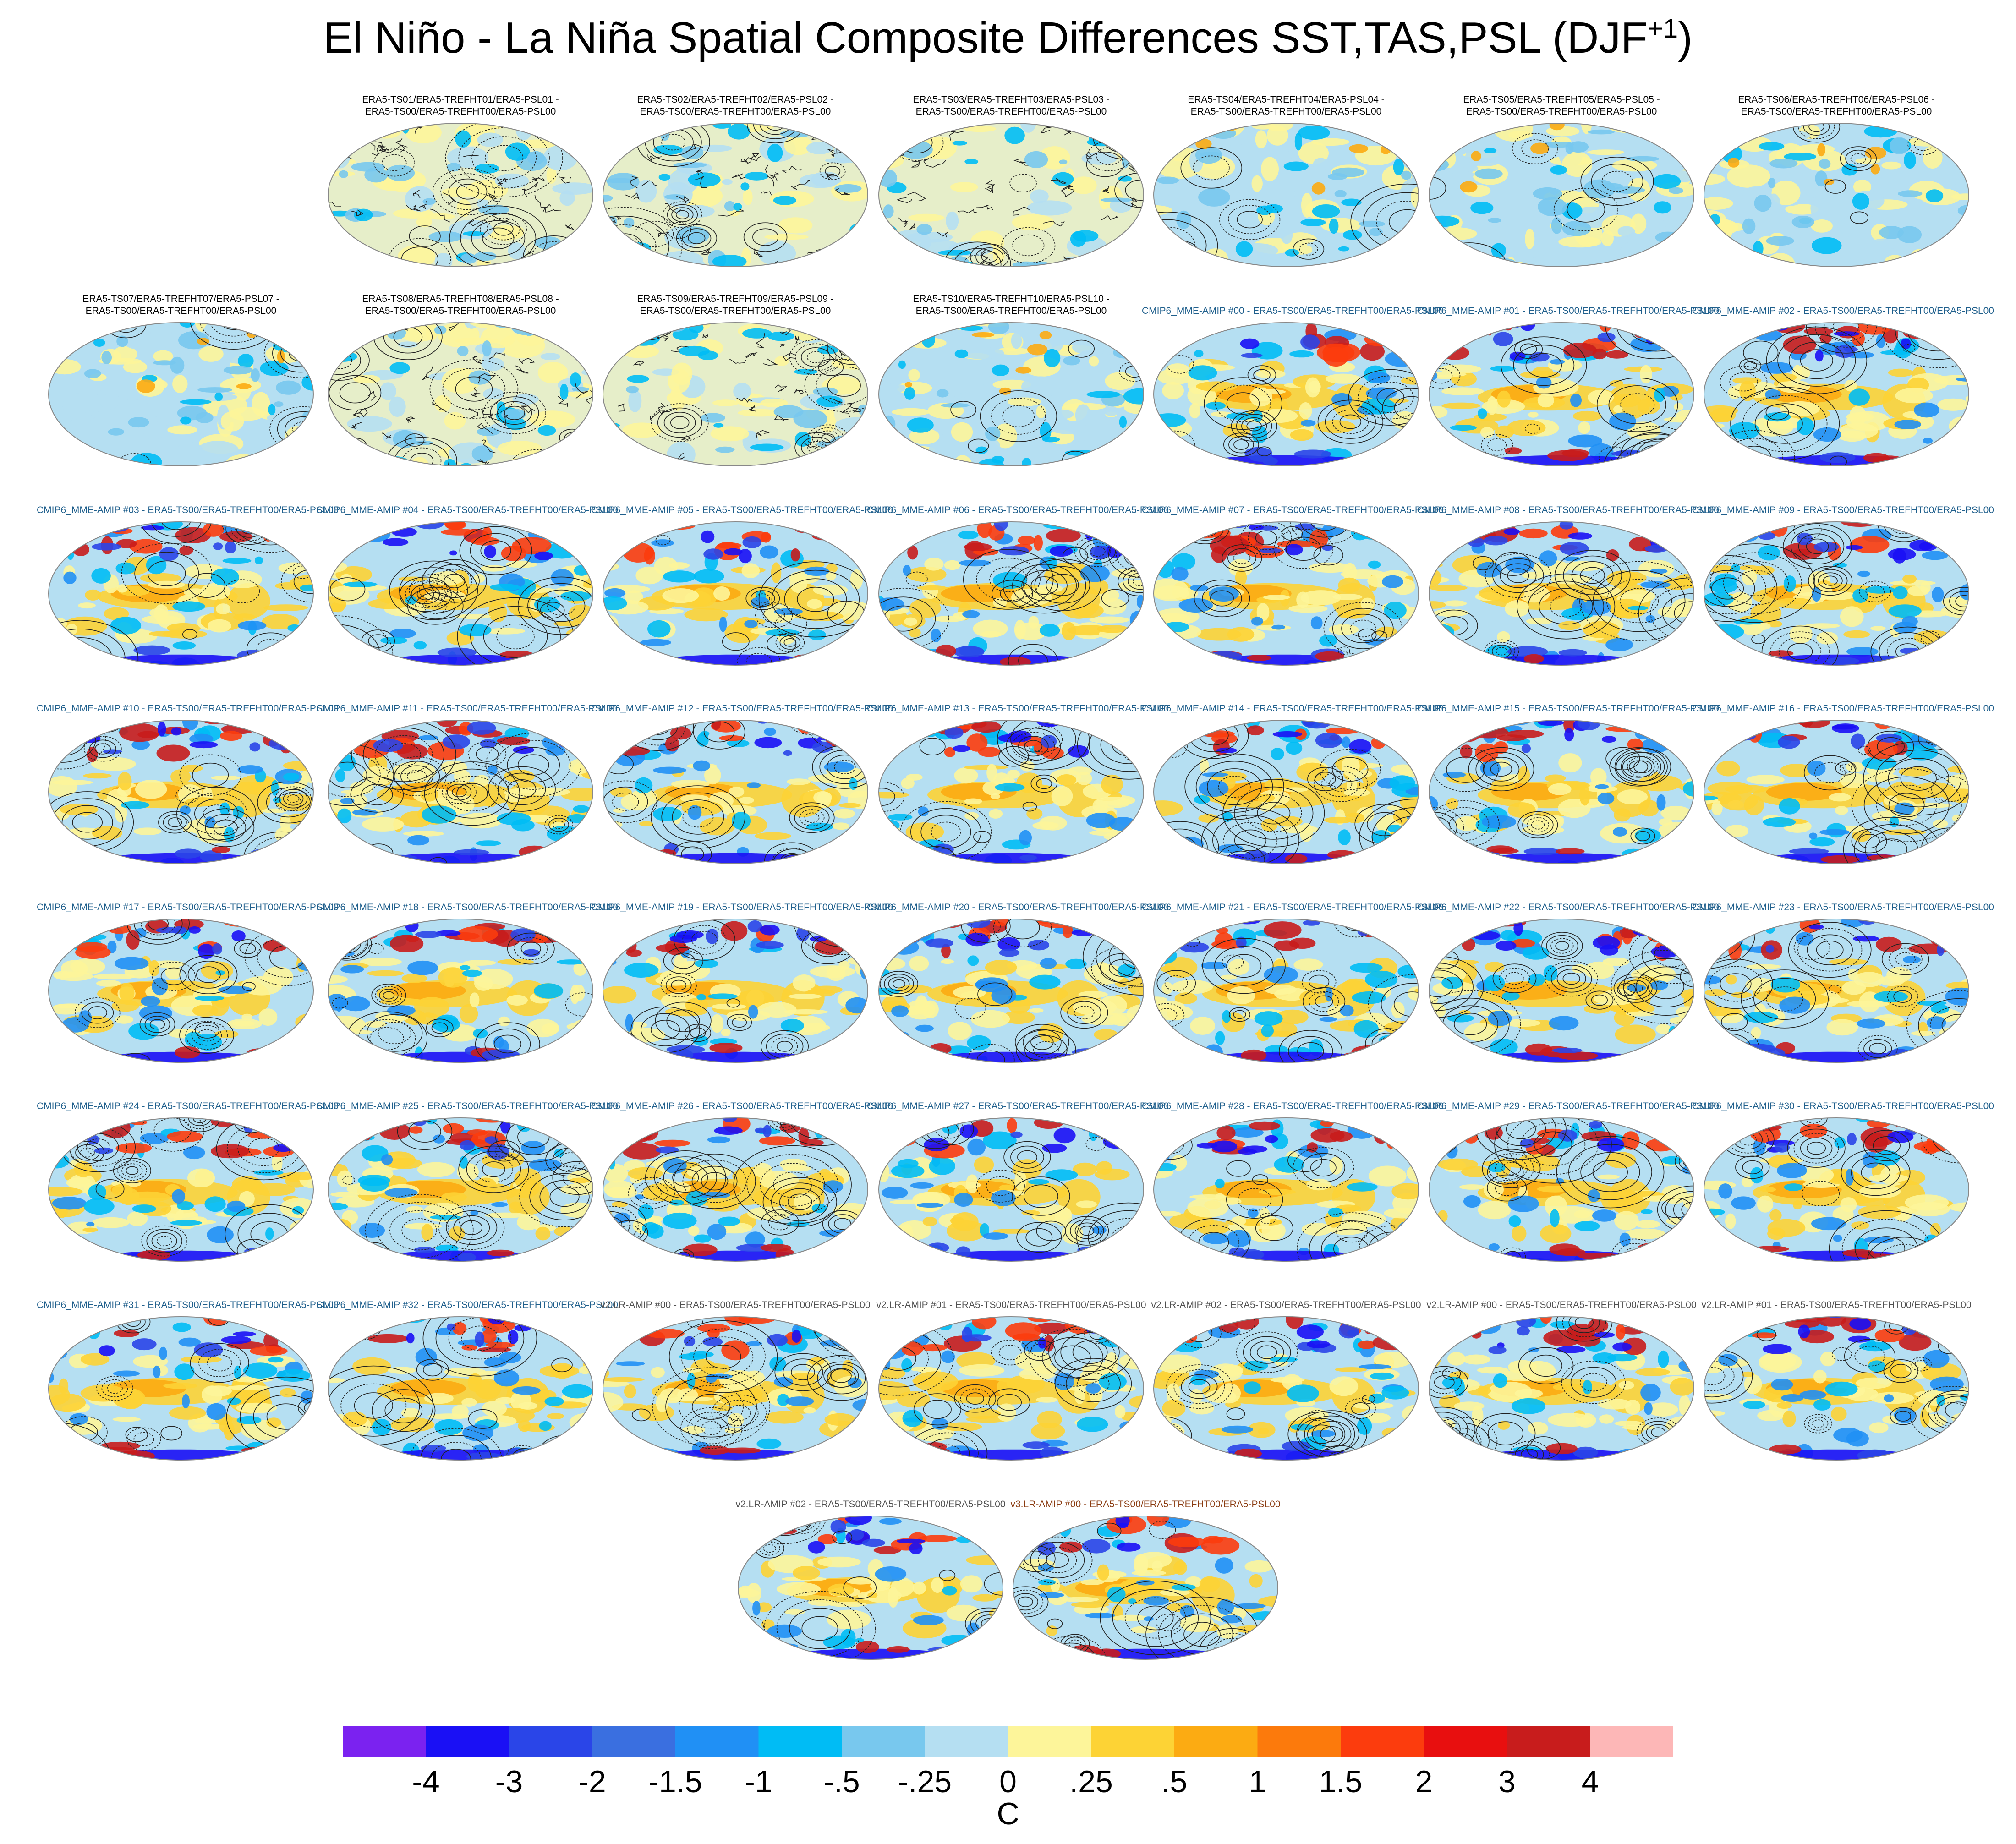 This screenshot has width=2016, height=1844. Describe the element at coordinates (735, 991) in the screenshot. I see `map-outline` at that location.